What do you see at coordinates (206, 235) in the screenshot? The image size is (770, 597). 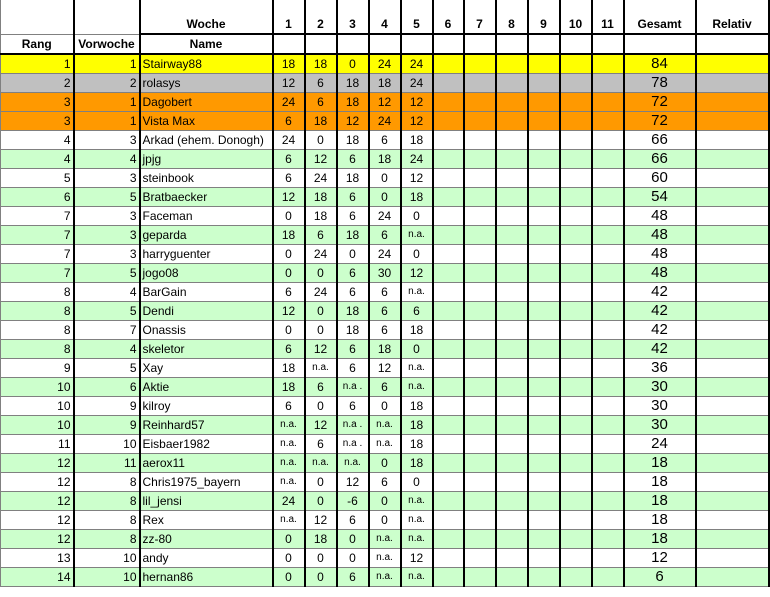 I see `cell-name: geparda` at bounding box center [206, 235].